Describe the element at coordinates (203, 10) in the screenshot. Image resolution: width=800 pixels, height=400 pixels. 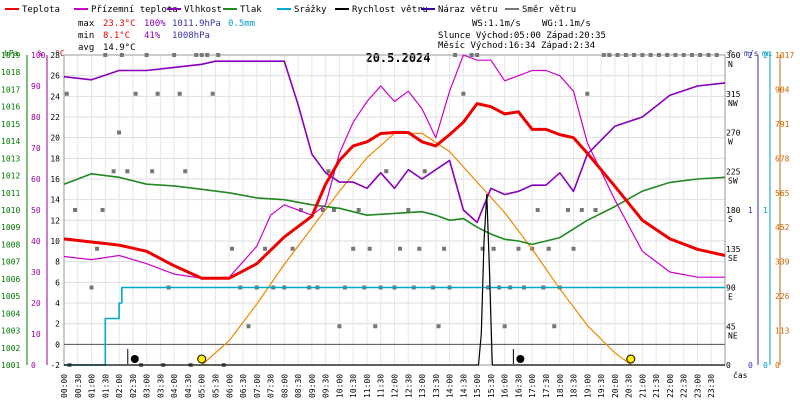
I see `legend-label: Vlhkost` at that location.